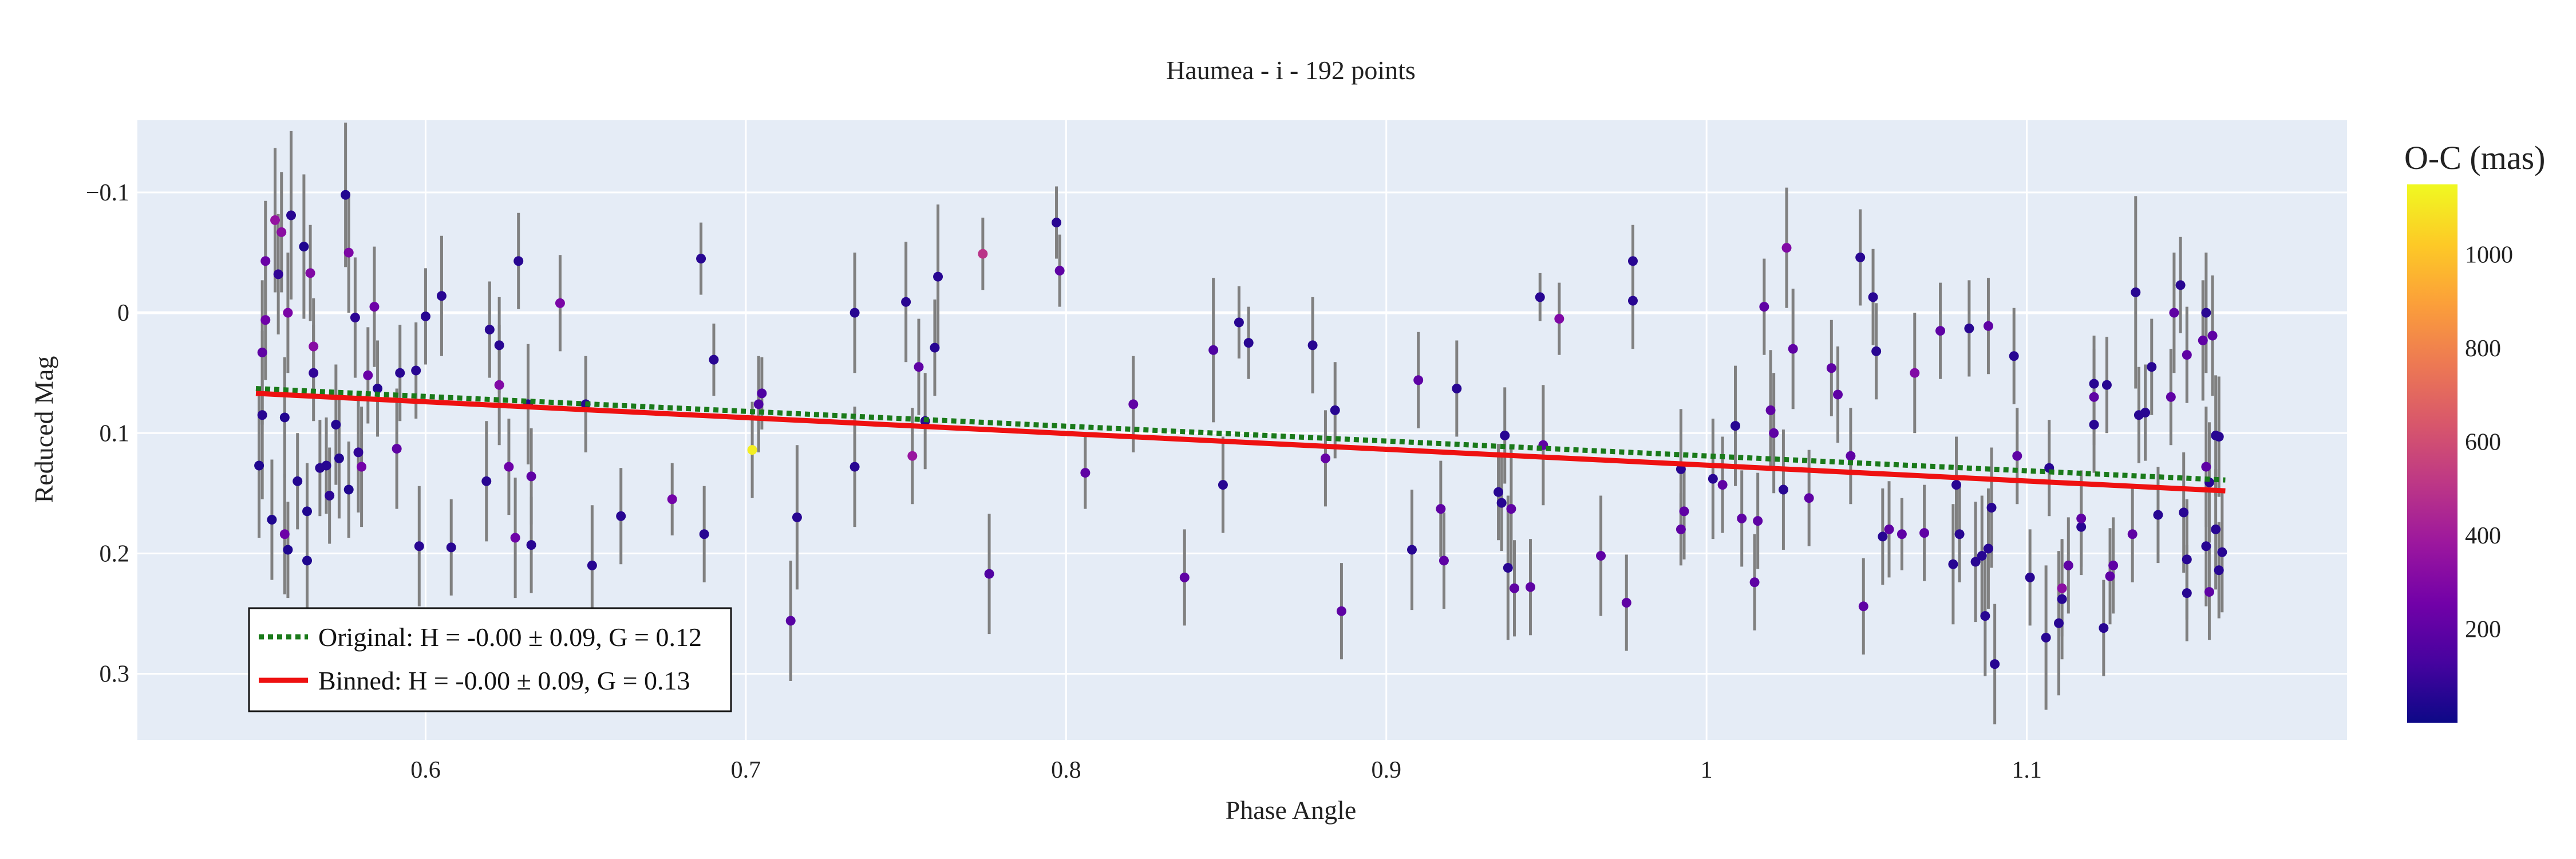 This screenshot has height=859, width=2576. Describe the element at coordinates (2483, 349) in the screenshot. I see `colorbar-tick-label: 800` at that location.